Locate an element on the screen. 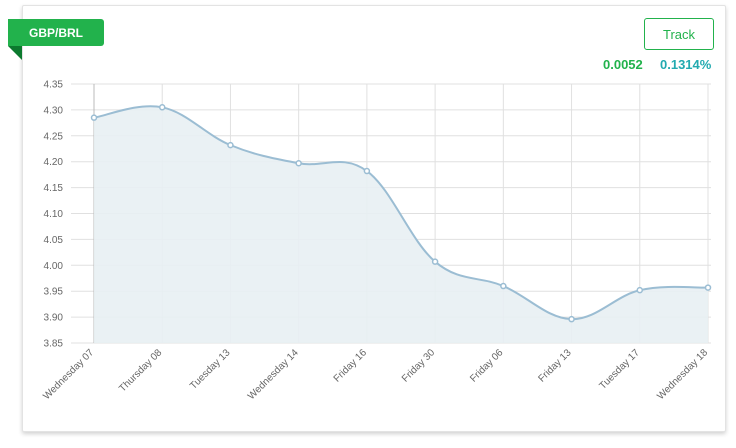 The height and width of the screenshot is (448, 736). x-tick-label: Friday 13 is located at coordinates (555, 366).